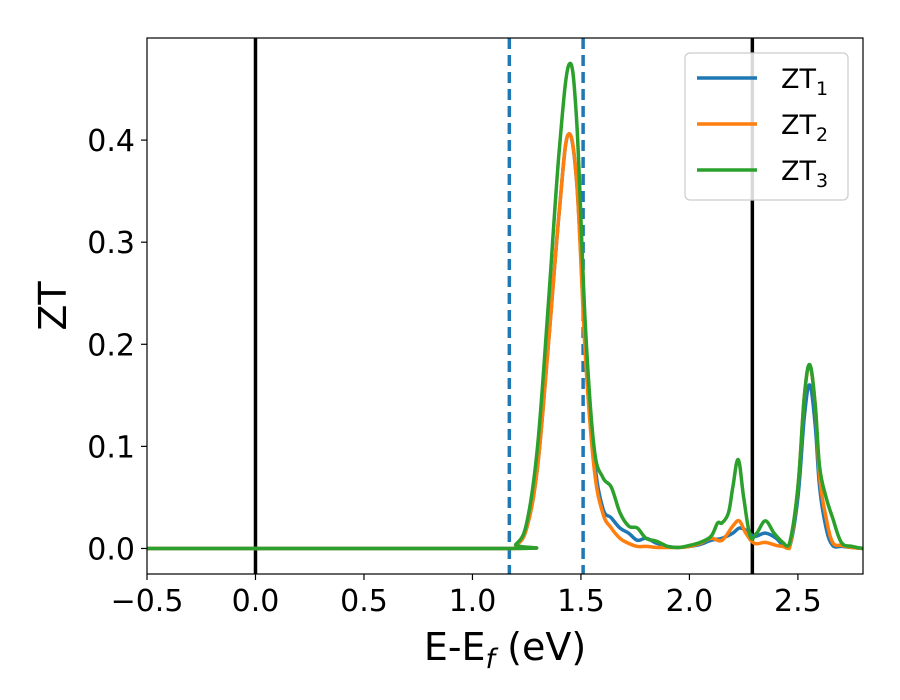 The image size is (900, 700). I want to click on legend-label-zt1: ZT1, so click(804, 82).